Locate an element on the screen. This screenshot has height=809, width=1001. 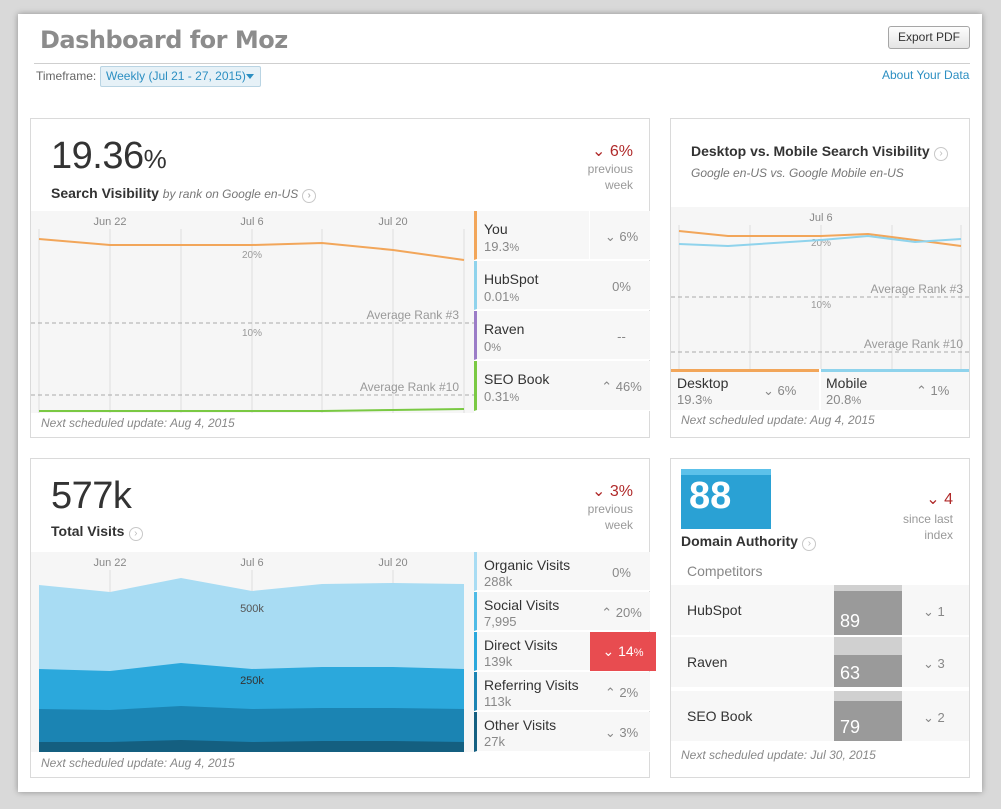
desktop-mobile-footnote: Next scheduled update: Aug 4, 2015 is located at coordinates (778, 420).